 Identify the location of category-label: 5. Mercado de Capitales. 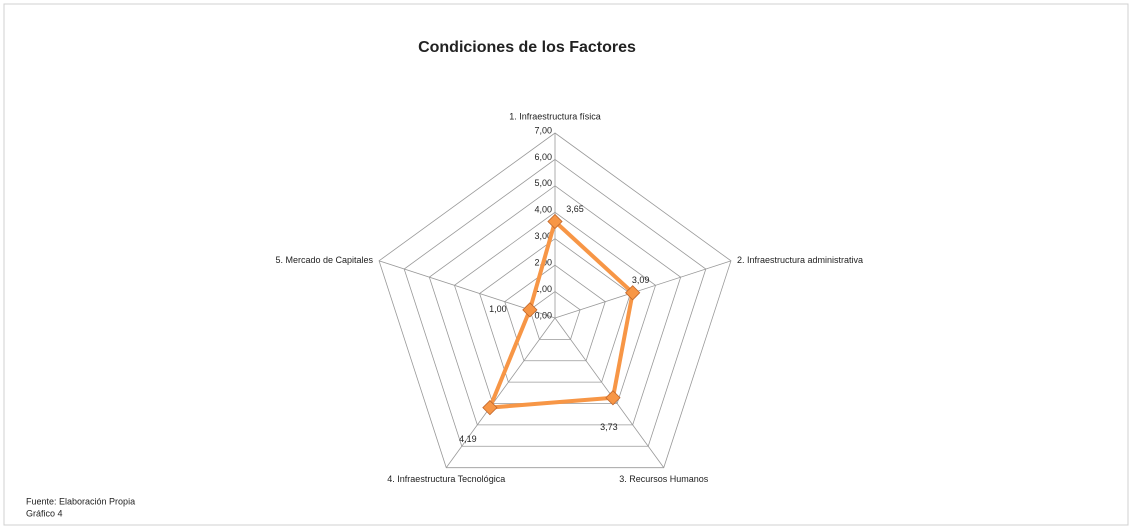
(324, 260).